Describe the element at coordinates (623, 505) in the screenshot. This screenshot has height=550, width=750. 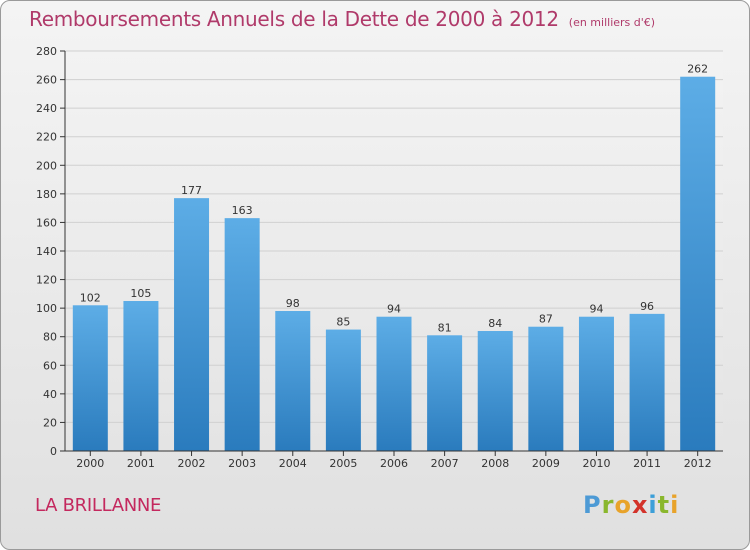
I see `logo-letter: o` at that location.